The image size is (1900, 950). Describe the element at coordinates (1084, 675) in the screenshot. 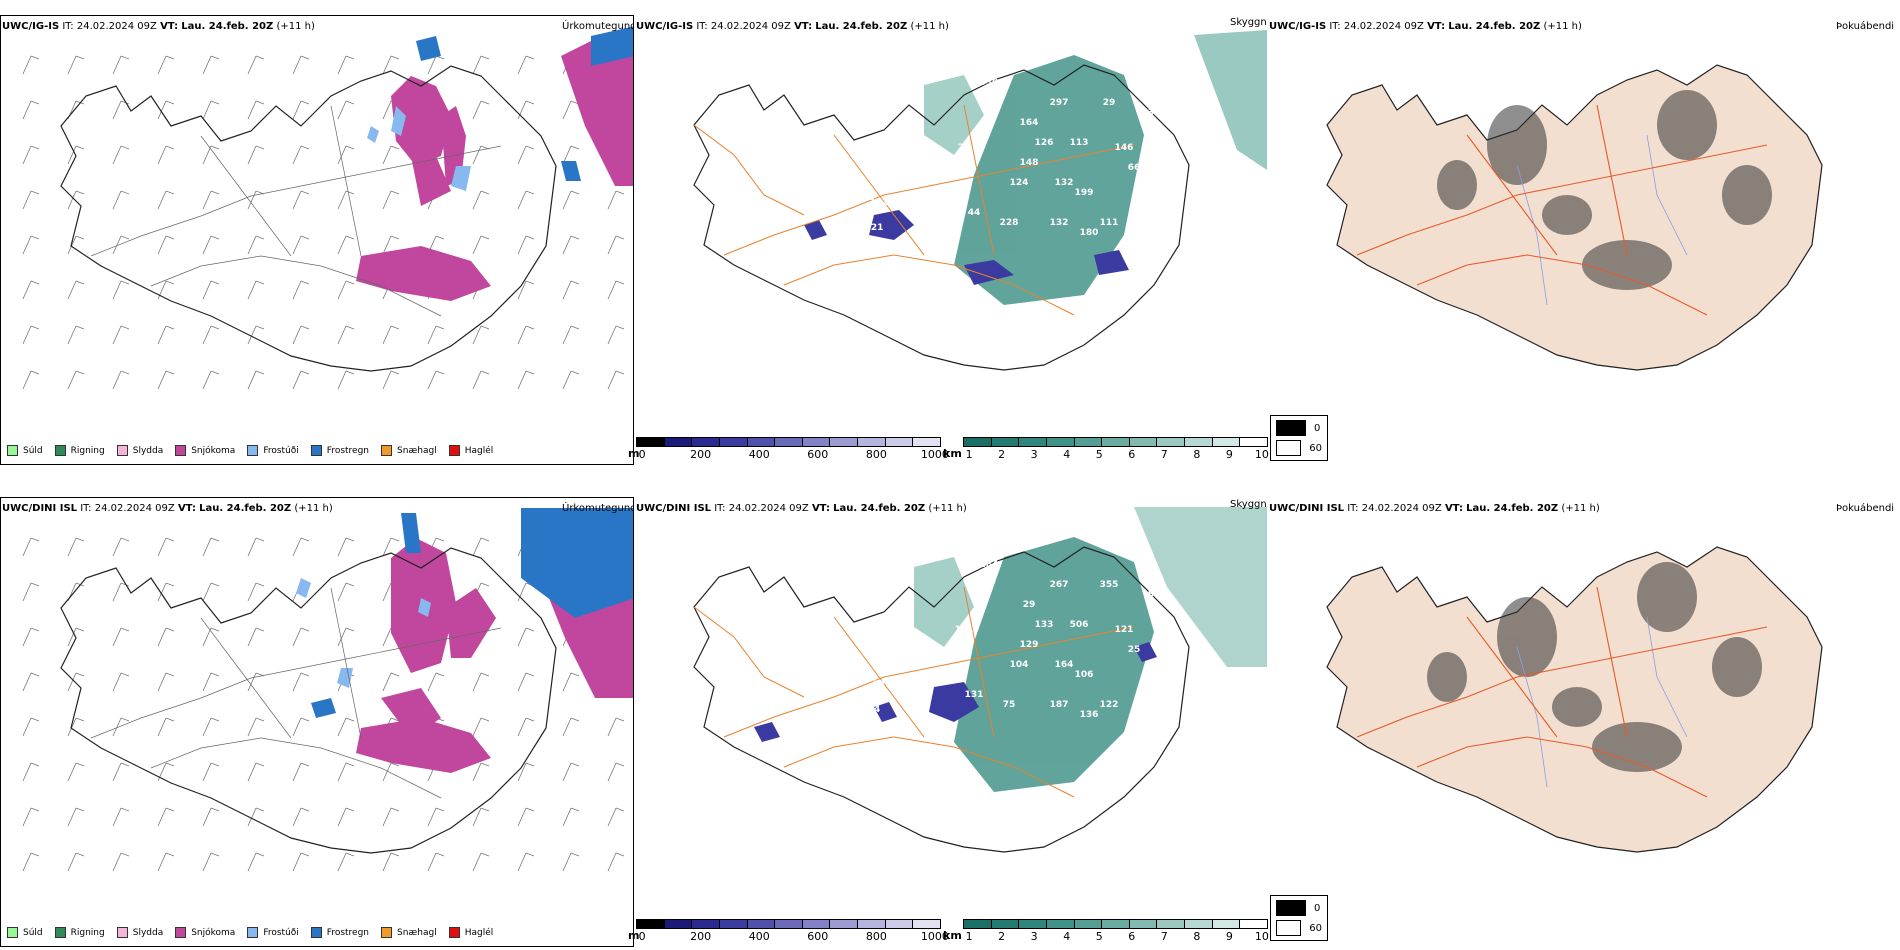

I see `visibility-value-label: 106` at that location.